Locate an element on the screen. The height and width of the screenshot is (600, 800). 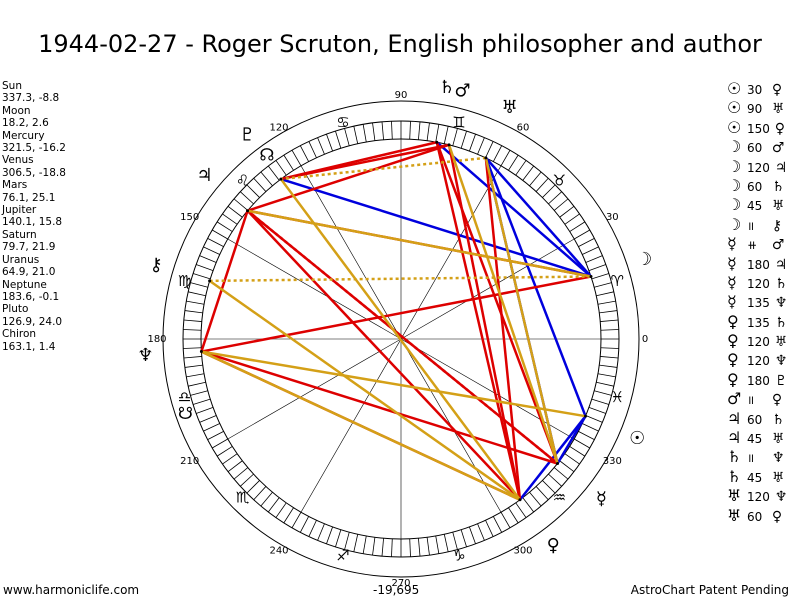
zodiac-sign-icon: ♏ is located at coordinates (243, 497).